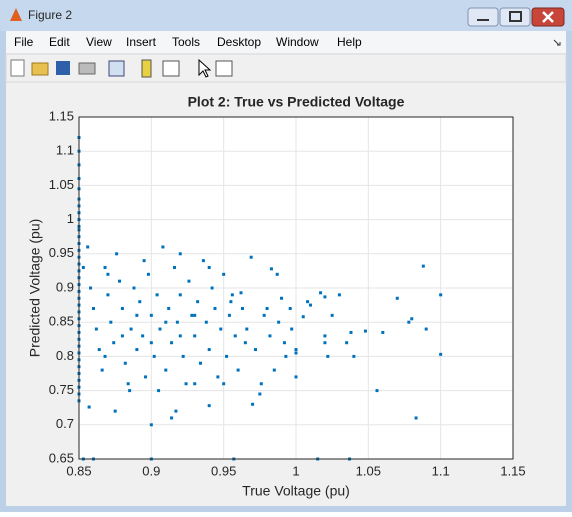 The width and height of the screenshot is (572, 517). What do you see at coordinates (65, 423) in the screenshot?
I see `y-tick-label: 0.7` at bounding box center [65, 423].